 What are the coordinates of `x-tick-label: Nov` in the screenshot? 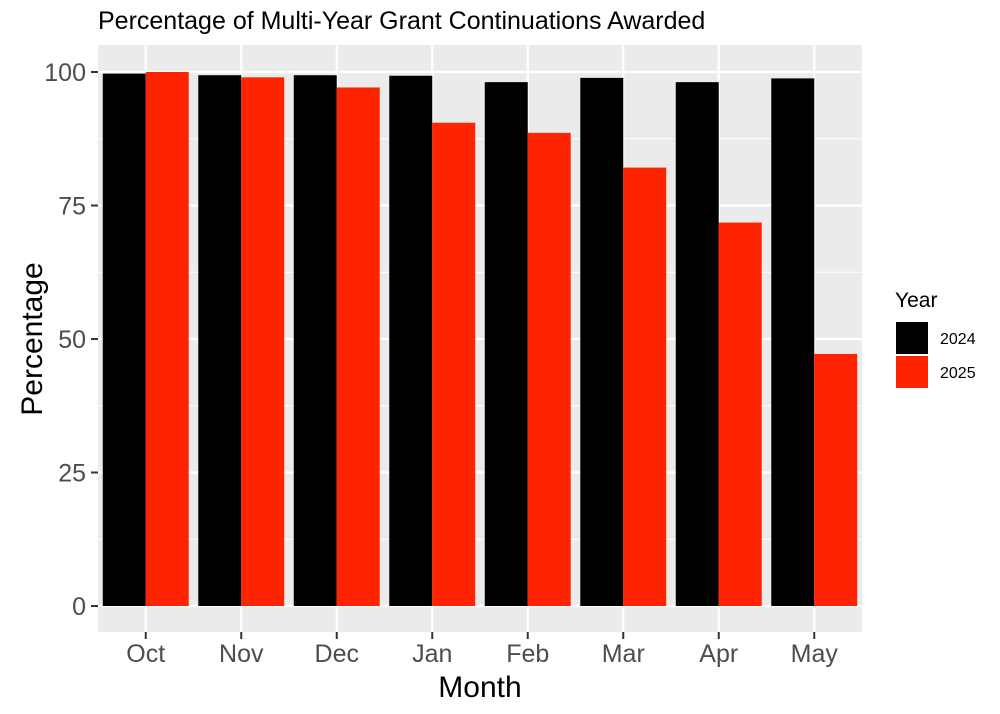 It's located at (241, 654).